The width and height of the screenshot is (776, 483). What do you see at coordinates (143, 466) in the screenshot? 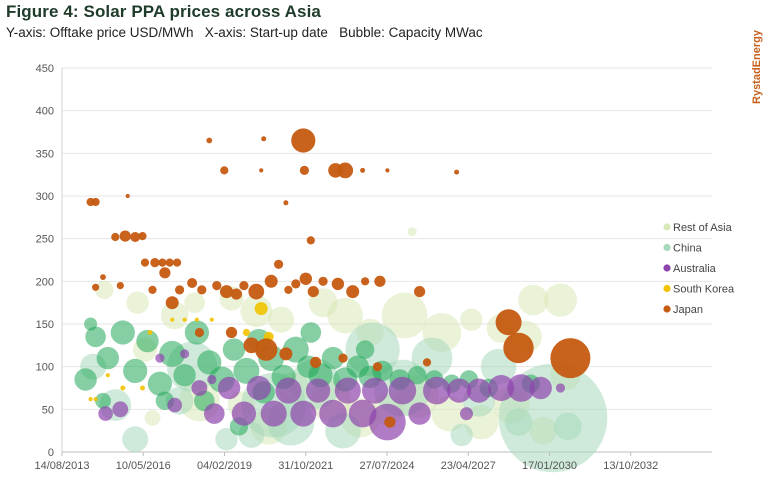
I see `x-tick-label: 10/05/2016` at bounding box center [143, 466].